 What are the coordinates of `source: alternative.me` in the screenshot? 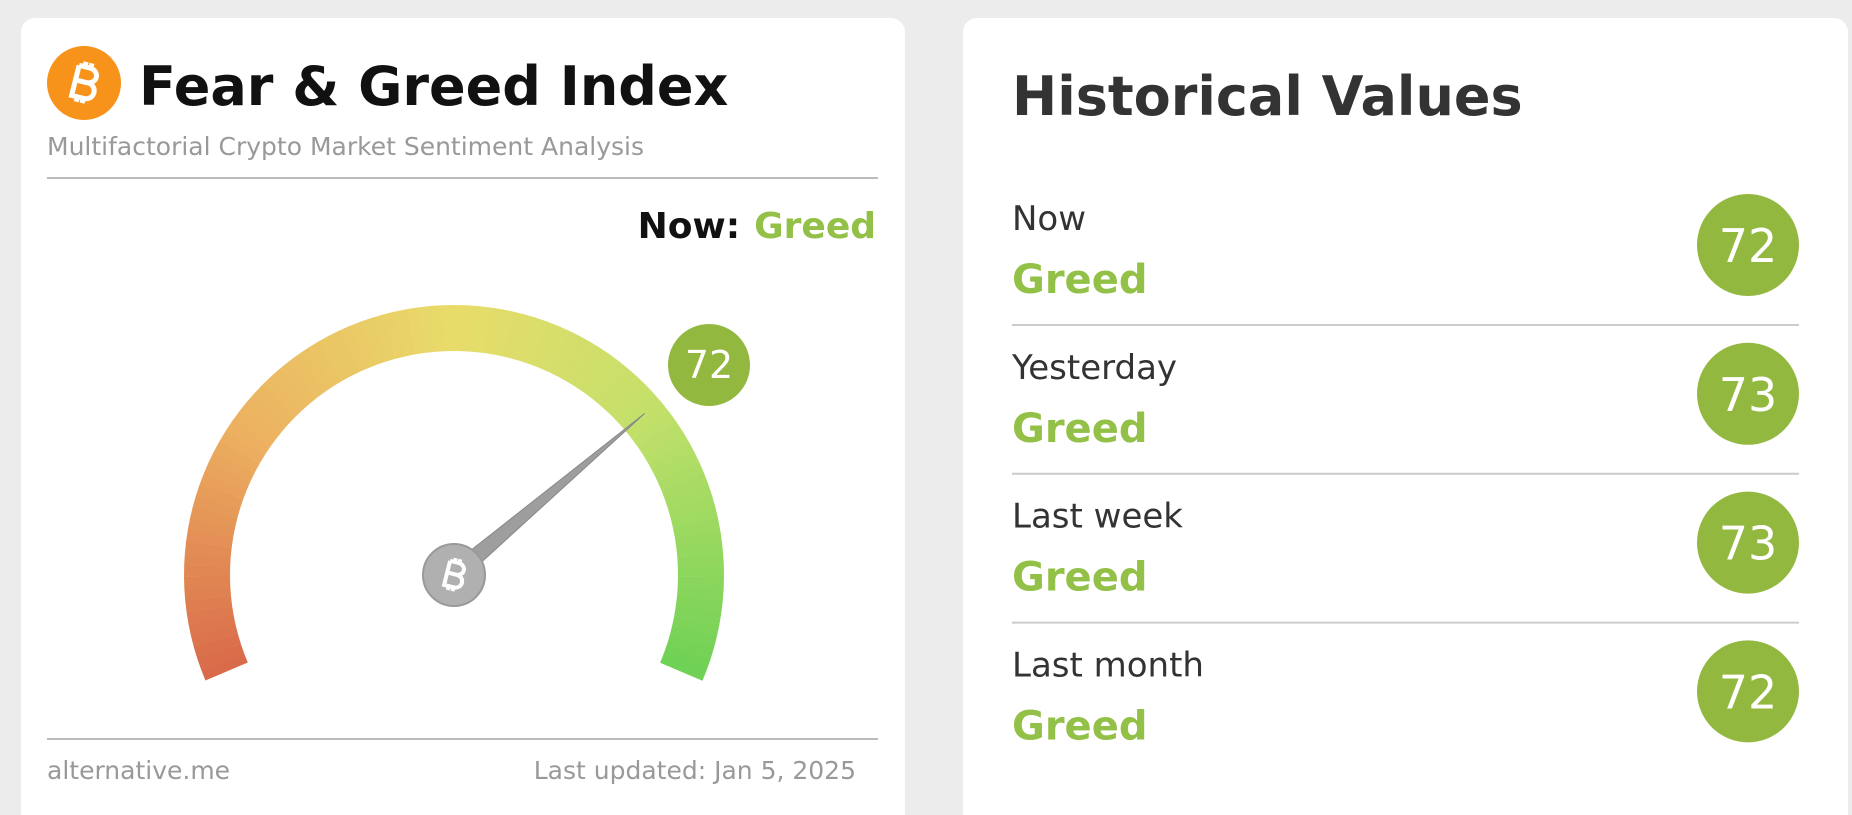 It's located at (138, 770).